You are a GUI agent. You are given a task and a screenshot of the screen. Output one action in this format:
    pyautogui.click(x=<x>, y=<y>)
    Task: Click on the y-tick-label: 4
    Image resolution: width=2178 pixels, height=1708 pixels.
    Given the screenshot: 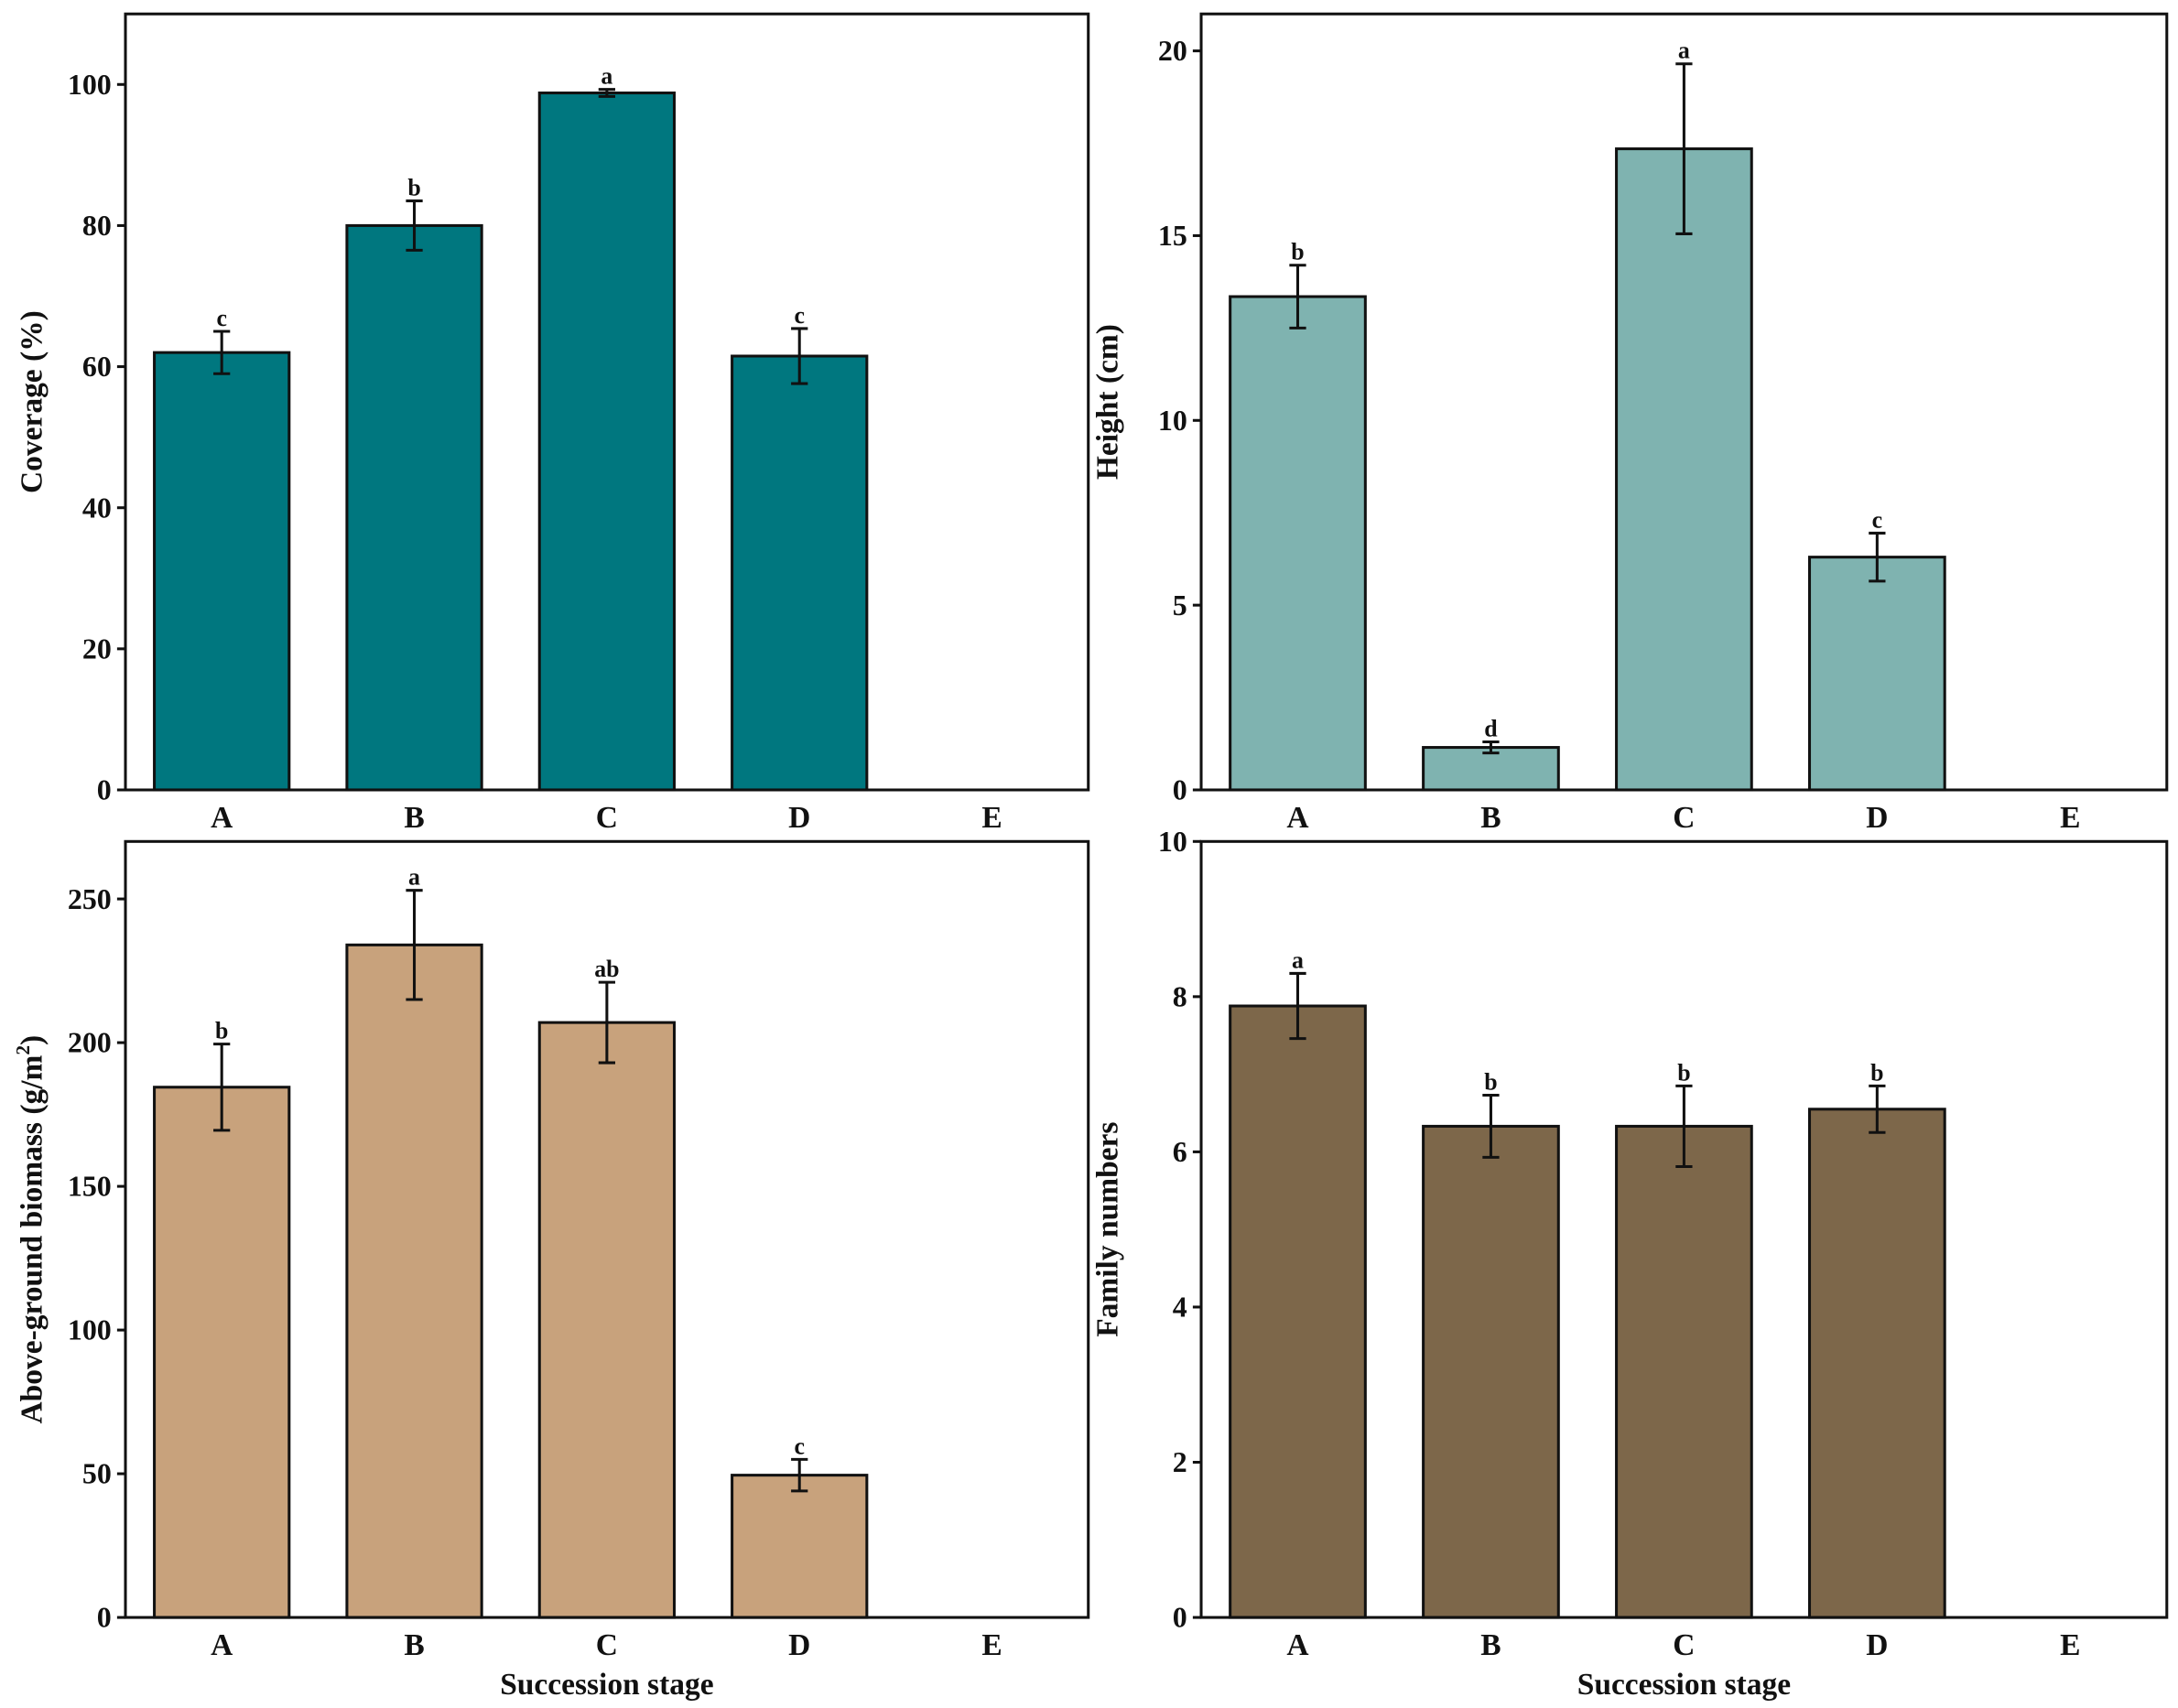 What is the action you would take?
    pyautogui.click(x=1180, y=1308)
    